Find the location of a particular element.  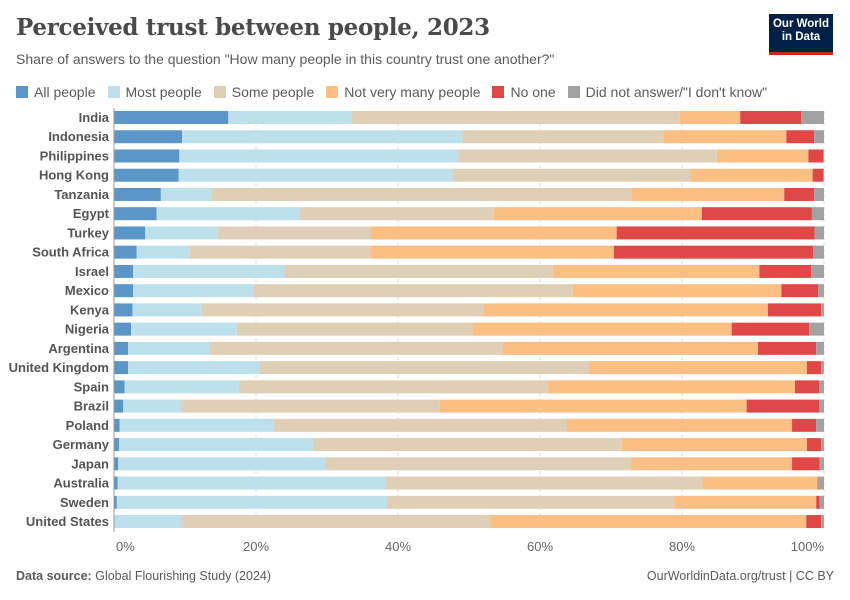

category-label: Argentina is located at coordinates (78, 348).